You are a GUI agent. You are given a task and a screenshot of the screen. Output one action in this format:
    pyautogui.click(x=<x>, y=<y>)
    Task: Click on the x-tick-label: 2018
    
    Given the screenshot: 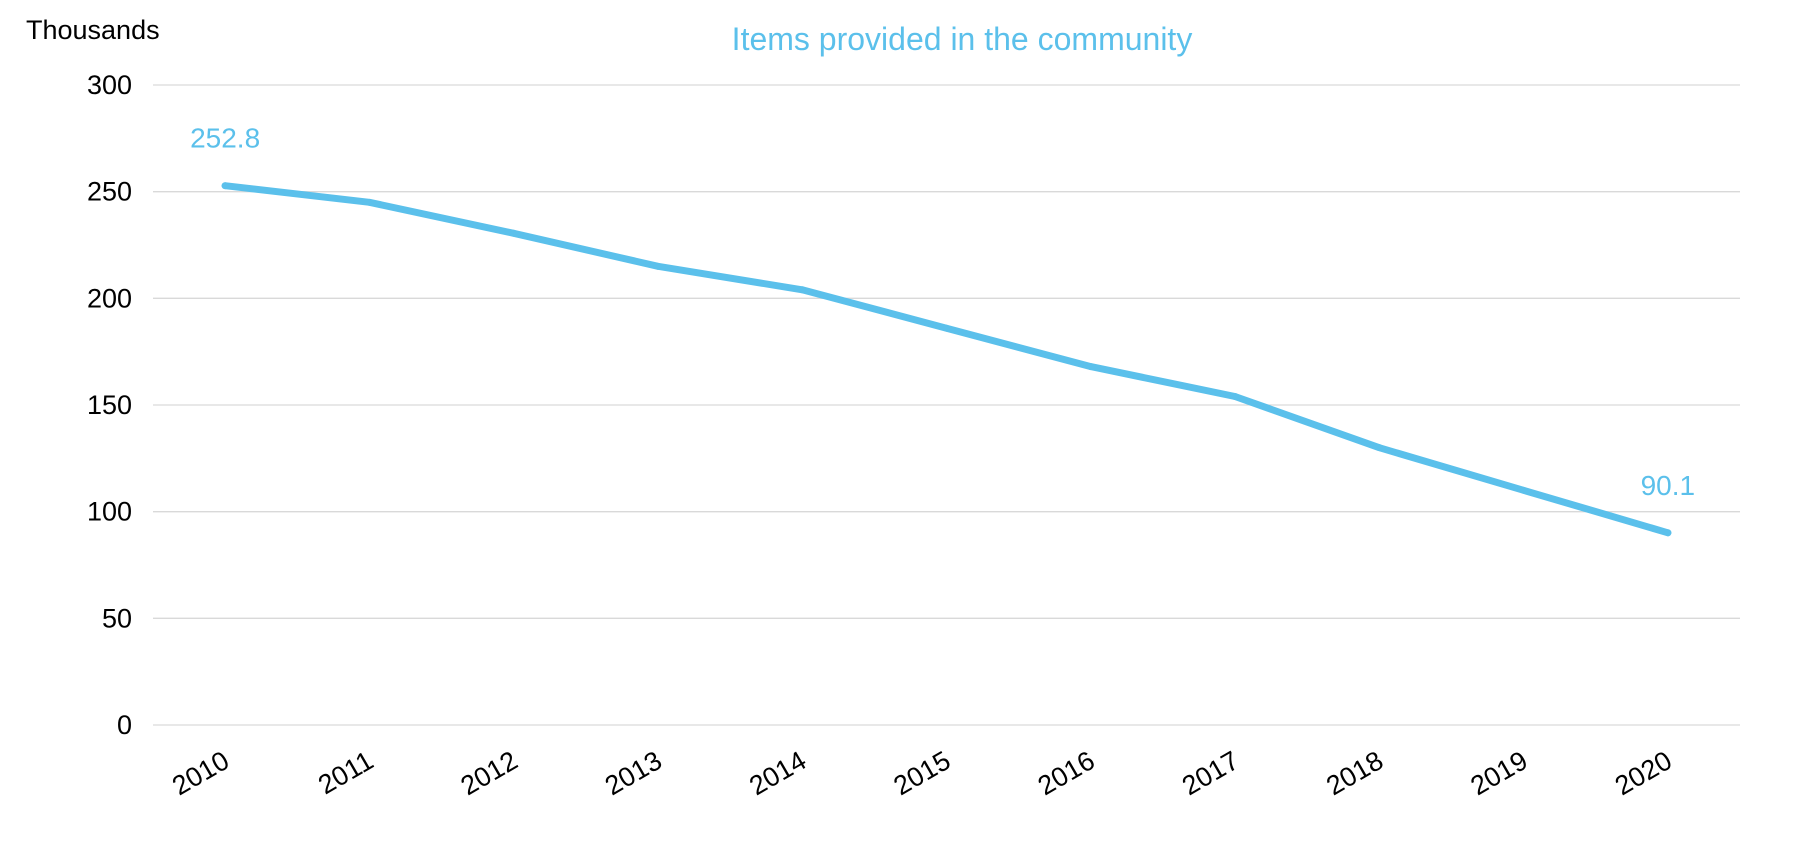 What is the action you would take?
    pyautogui.click(x=1354, y=773)
    